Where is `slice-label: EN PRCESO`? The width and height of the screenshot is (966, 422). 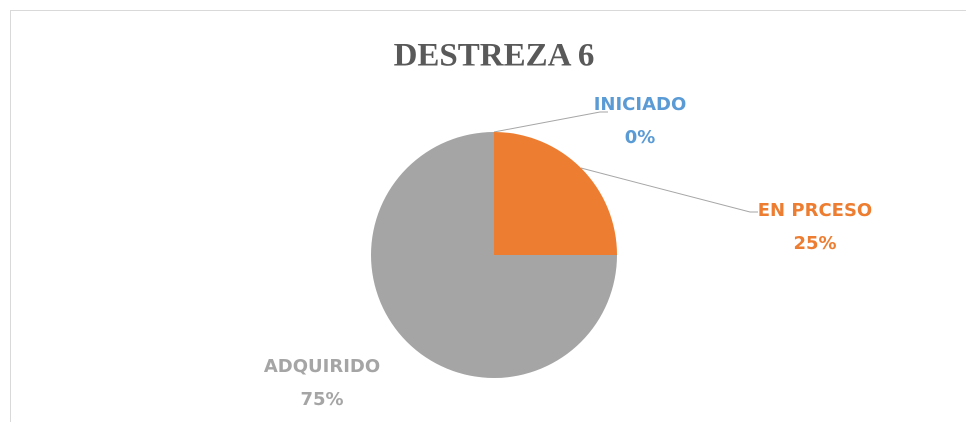
slice-label: EN PRCESO is located at coordinates (815, 210).